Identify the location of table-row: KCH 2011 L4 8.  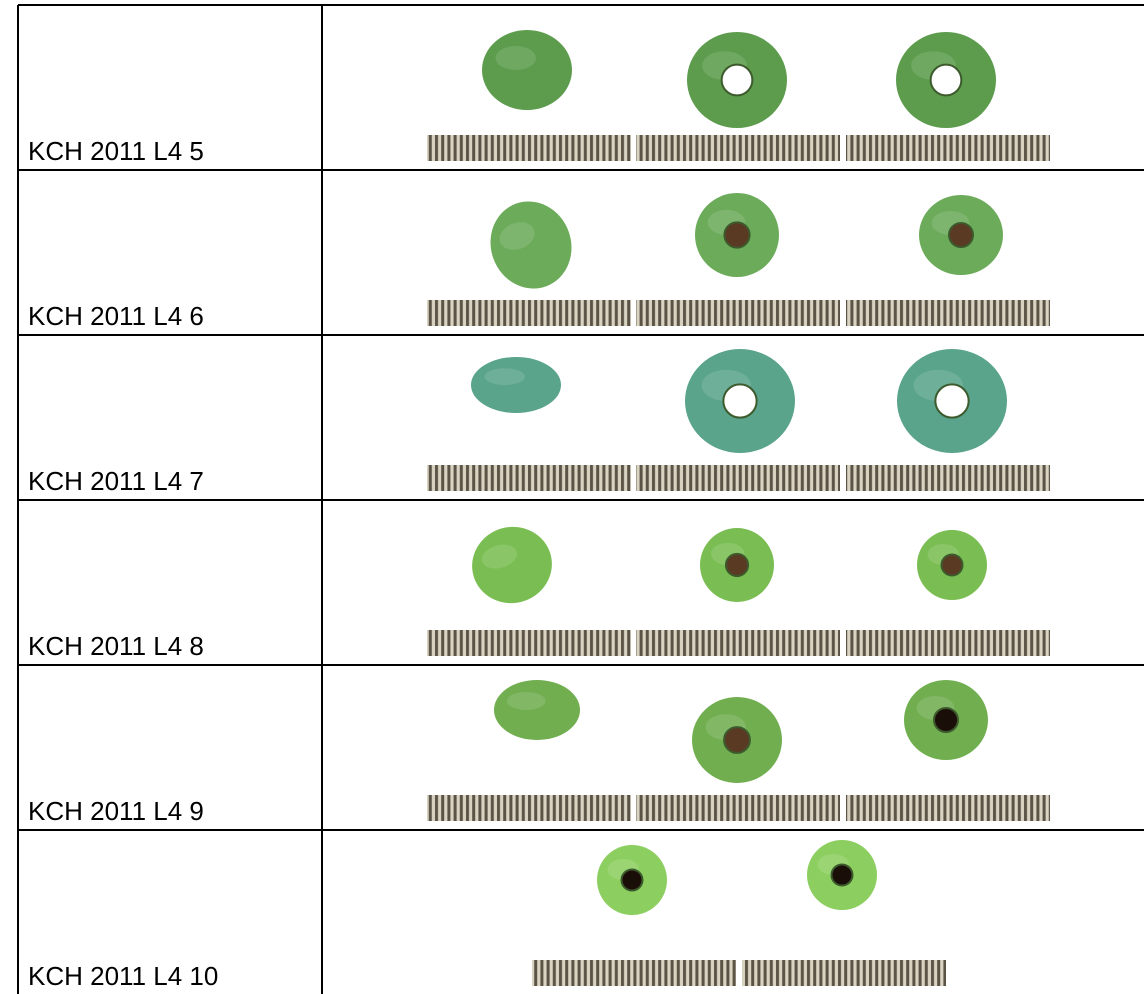
(539, 593).